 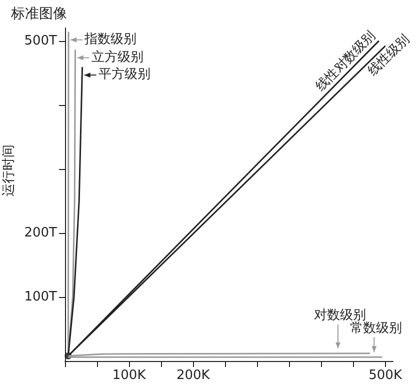 I want to click on x-tick-label: 100K, so click(x=129, y=375).